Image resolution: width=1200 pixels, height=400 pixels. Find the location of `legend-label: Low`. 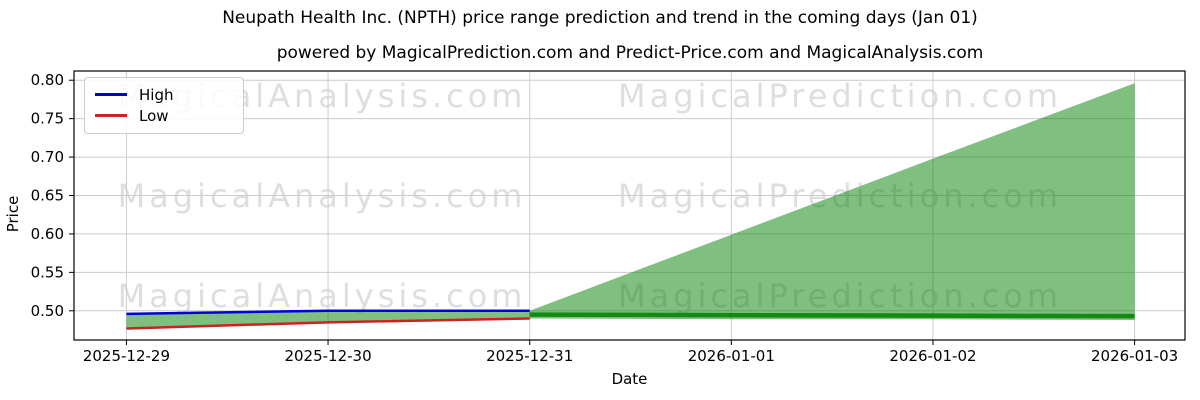

legend-label: Low is located at coordinates (154, 115).